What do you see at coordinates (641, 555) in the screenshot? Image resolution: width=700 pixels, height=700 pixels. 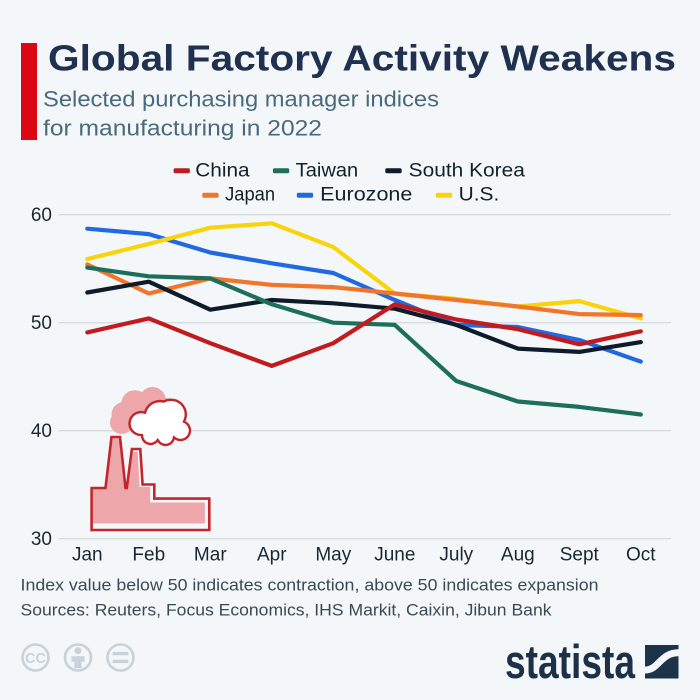 I see `svg-text: Oct` at bounding box center [641, 555].